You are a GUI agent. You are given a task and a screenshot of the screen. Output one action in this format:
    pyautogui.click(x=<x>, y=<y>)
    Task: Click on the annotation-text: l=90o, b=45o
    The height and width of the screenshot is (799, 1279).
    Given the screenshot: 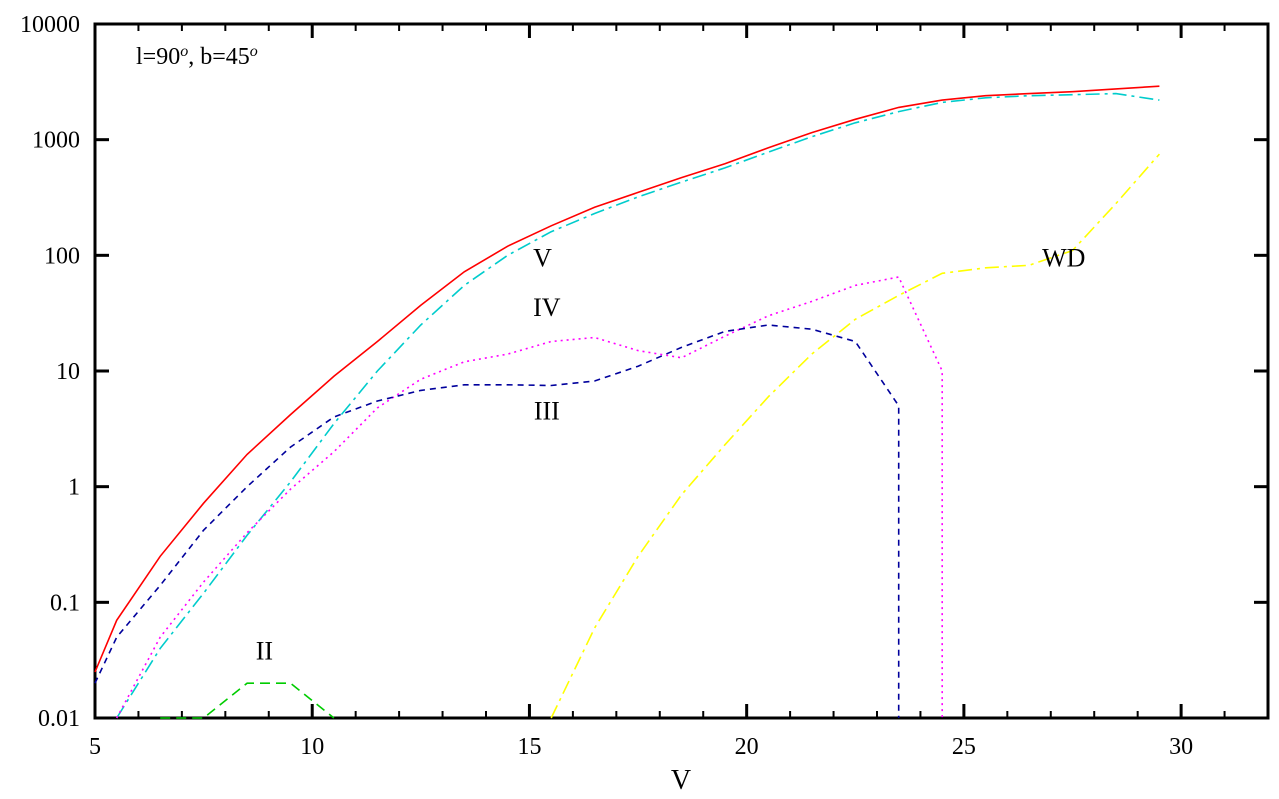 What is the action you would take?
    pyautogui.click(x=197, y=57)
    